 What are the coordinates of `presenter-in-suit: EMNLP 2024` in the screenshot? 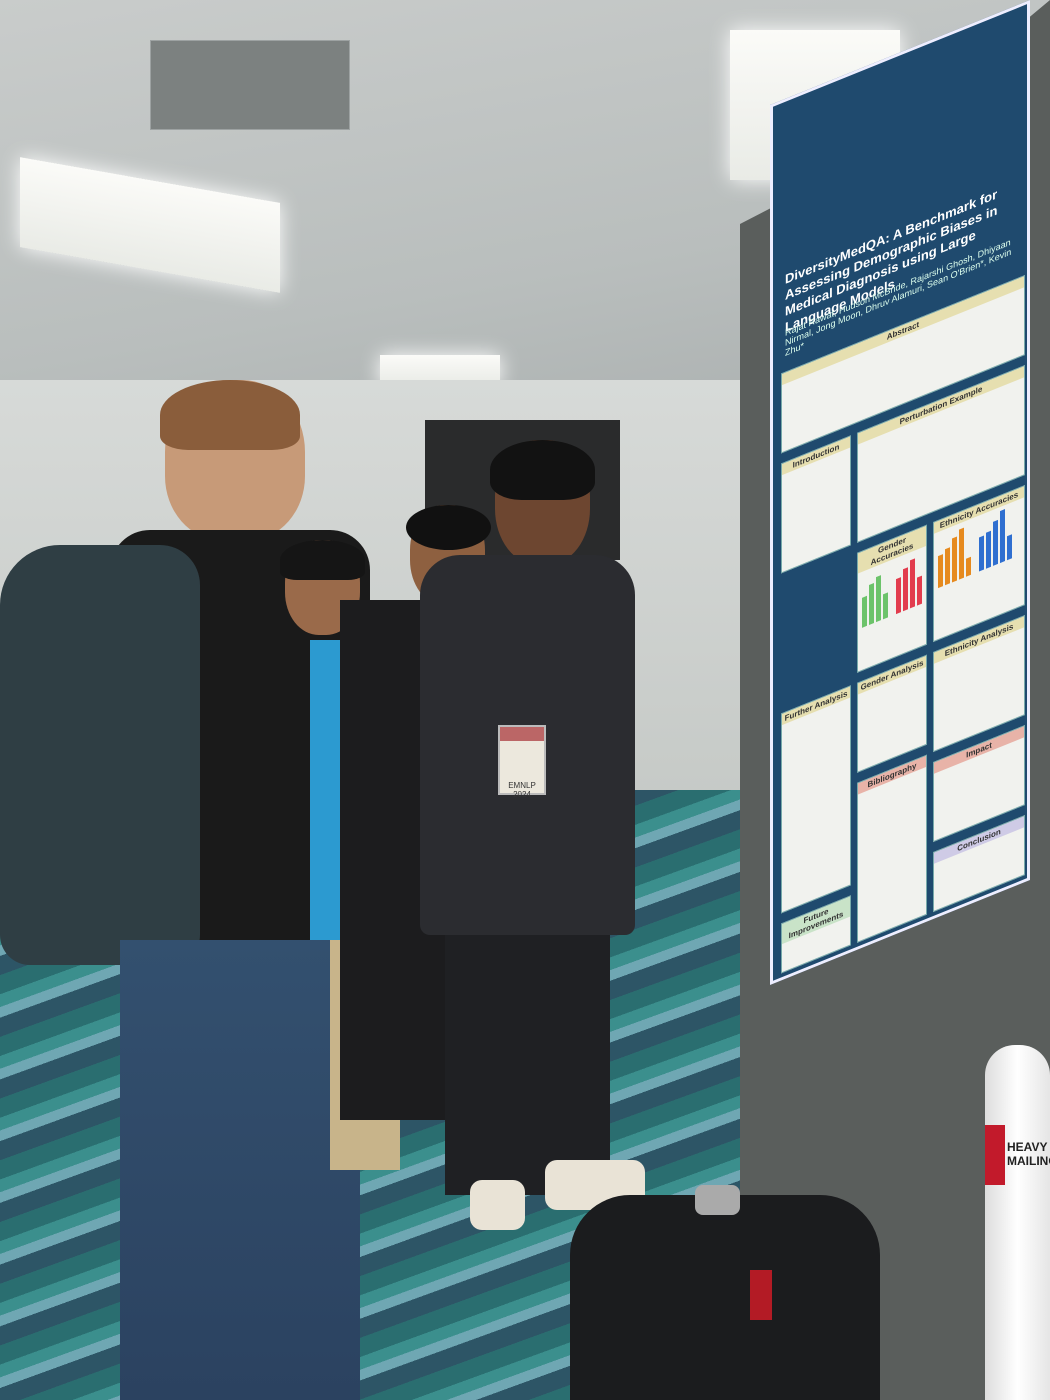 It's located at (532, 835).